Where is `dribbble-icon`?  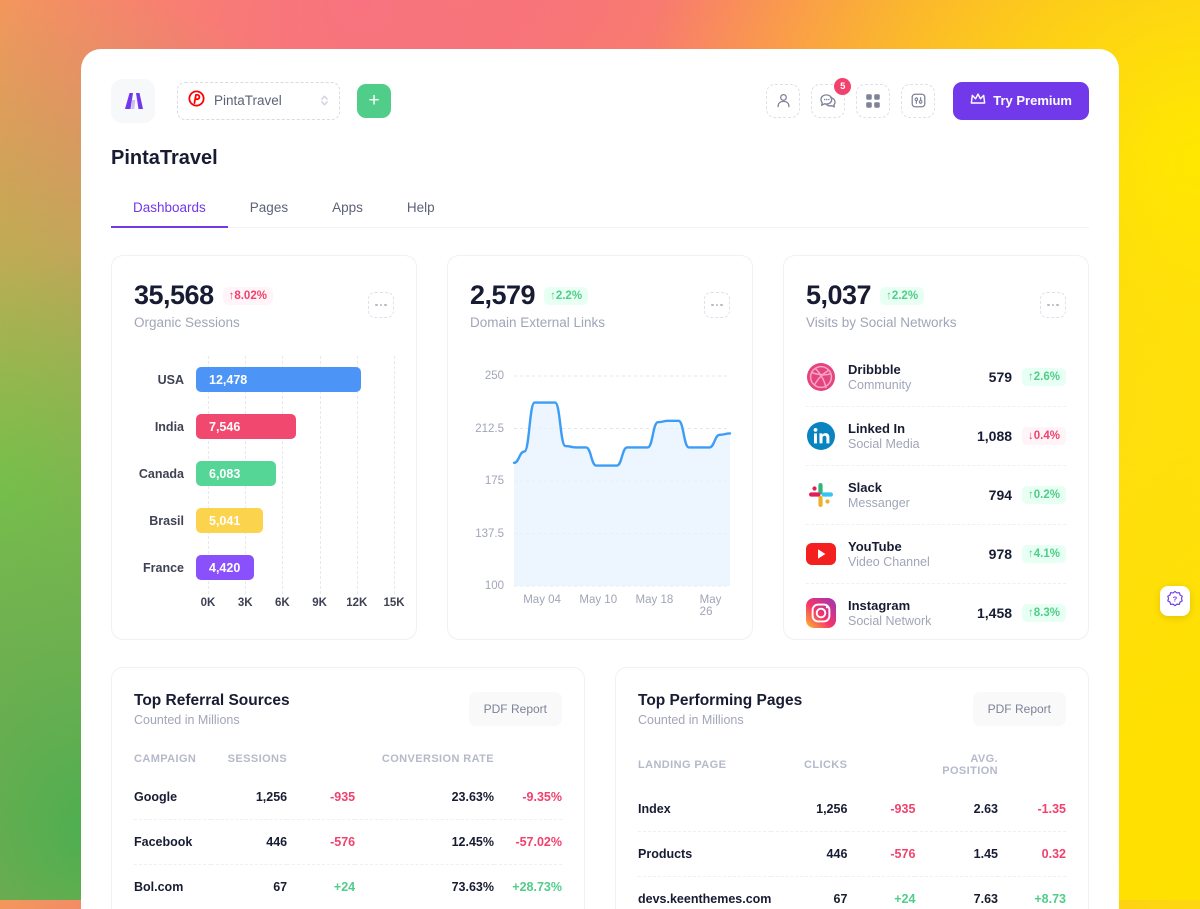
dribbble-icon is located at coordinates (821, 377).